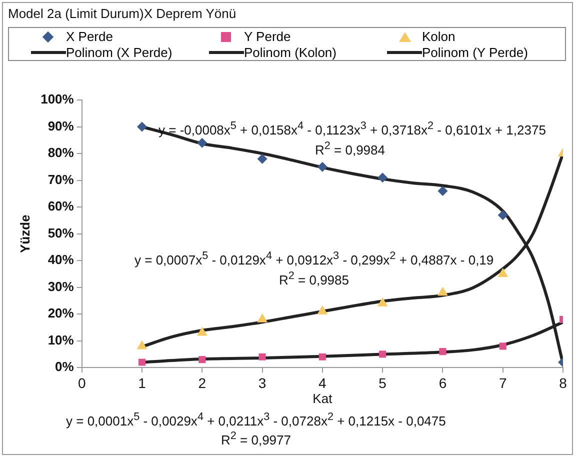 The width and height of the screenshot is (577, 459). Describe the element at coordinates (267, 36) in the screenshot. I see `legend-label: Y Perde` at that location.